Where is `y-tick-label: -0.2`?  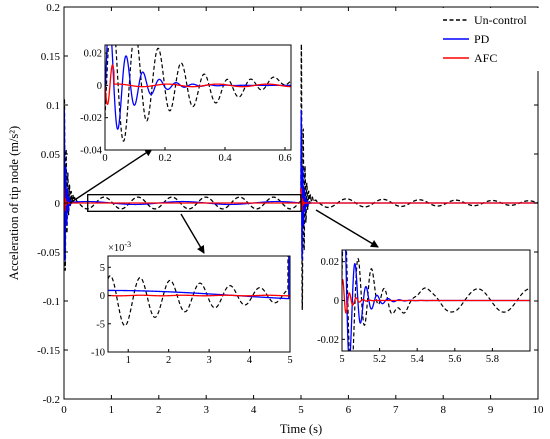 y-tick-label: -0.2 is located at coordinates (51, 400).